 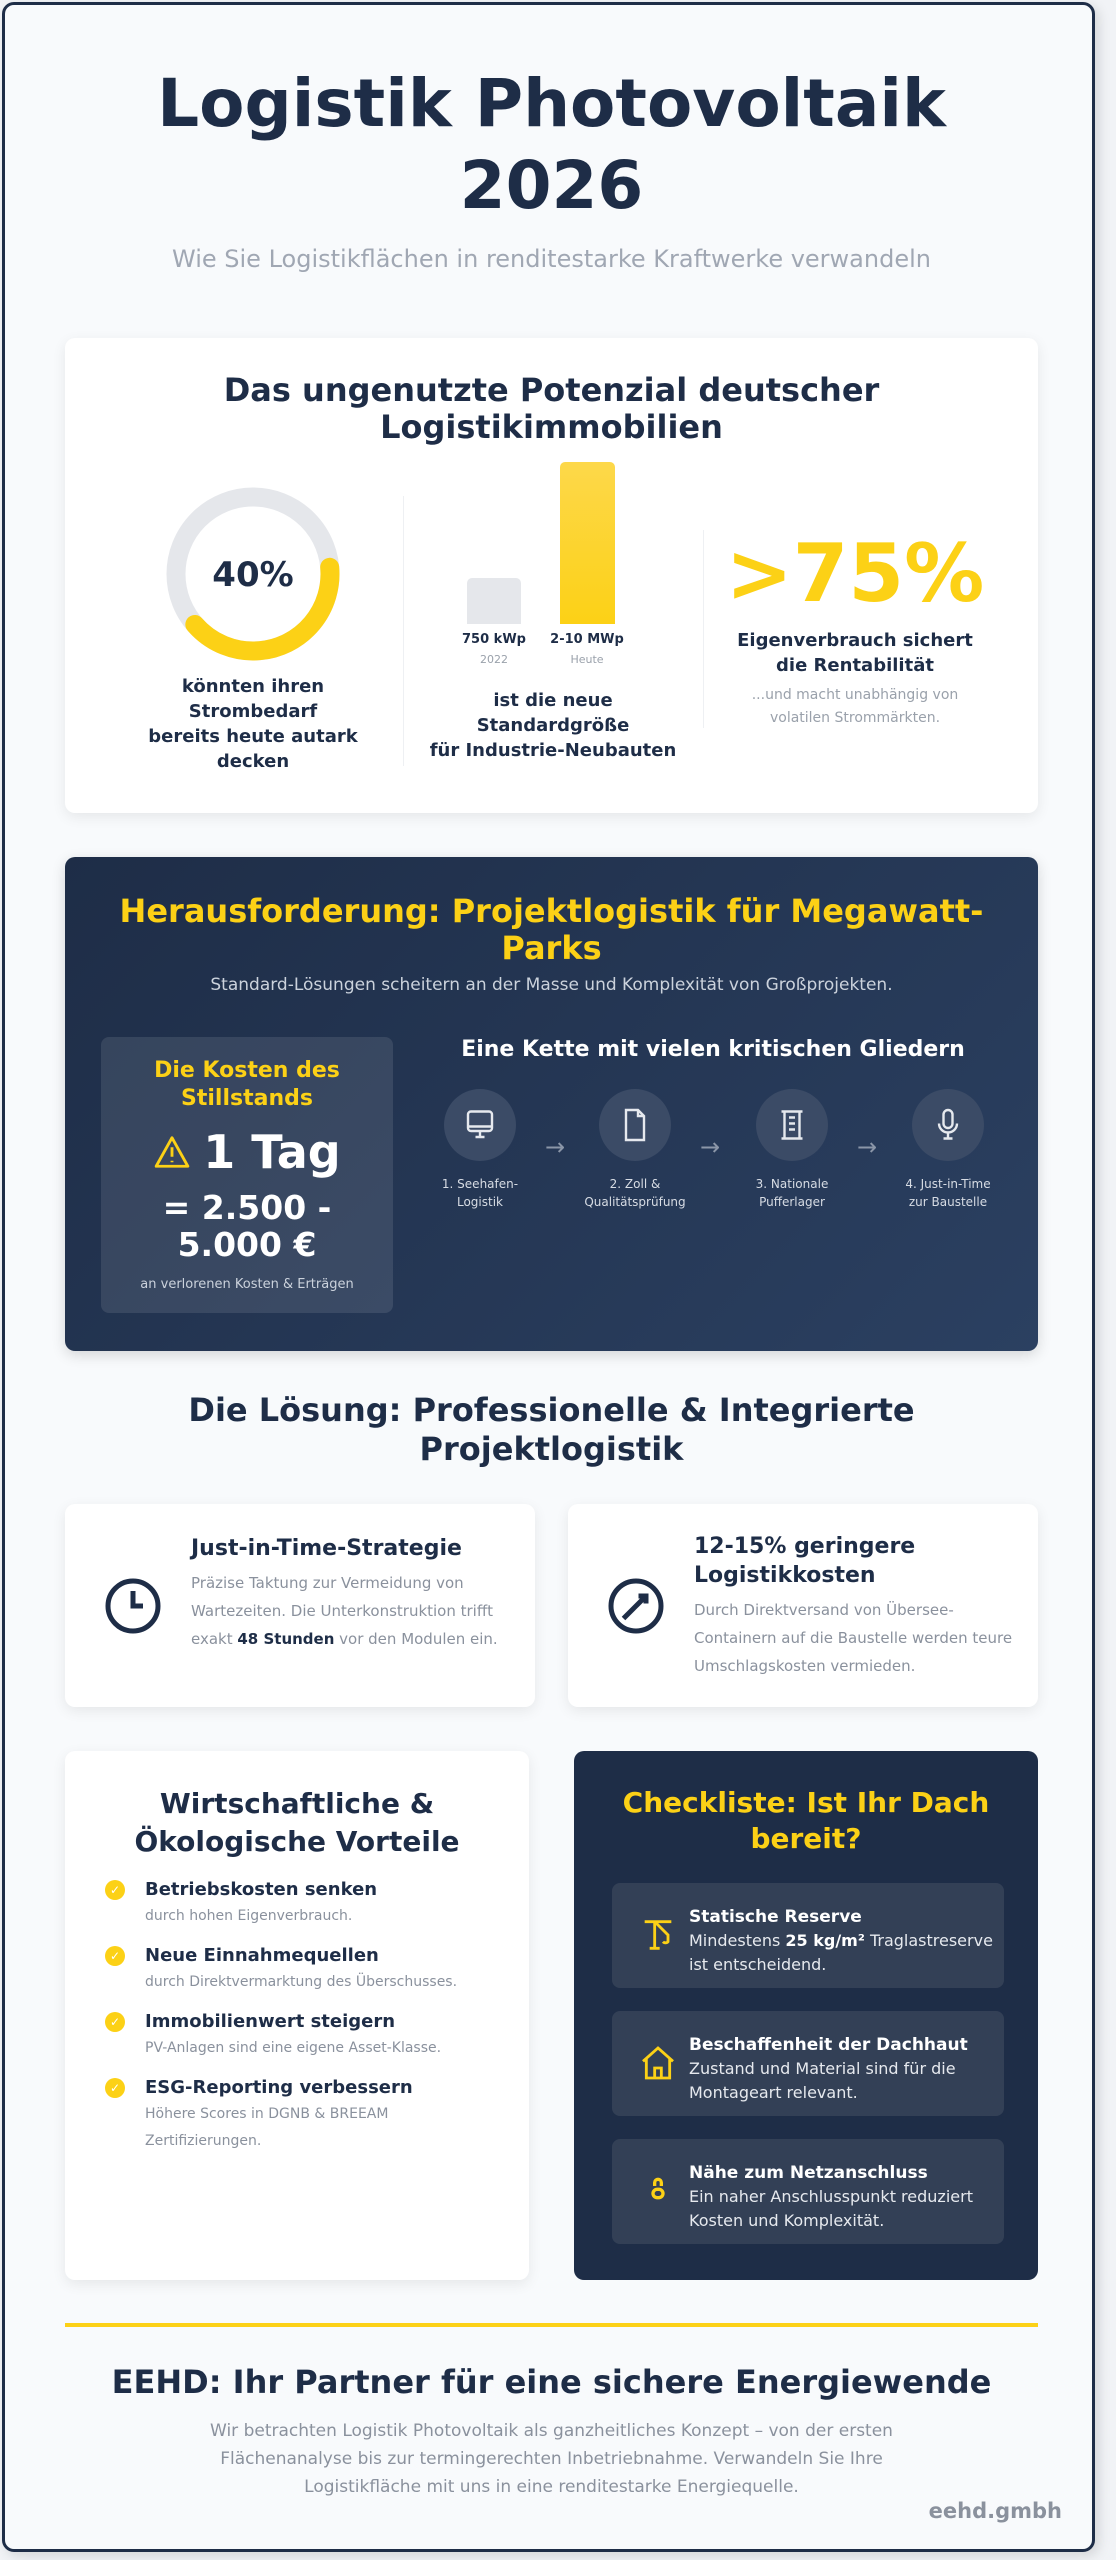 What do you see at coordinates (551, 2325) in the screenshot?
I see `footer-divider` at bounding box center [551, 2325].